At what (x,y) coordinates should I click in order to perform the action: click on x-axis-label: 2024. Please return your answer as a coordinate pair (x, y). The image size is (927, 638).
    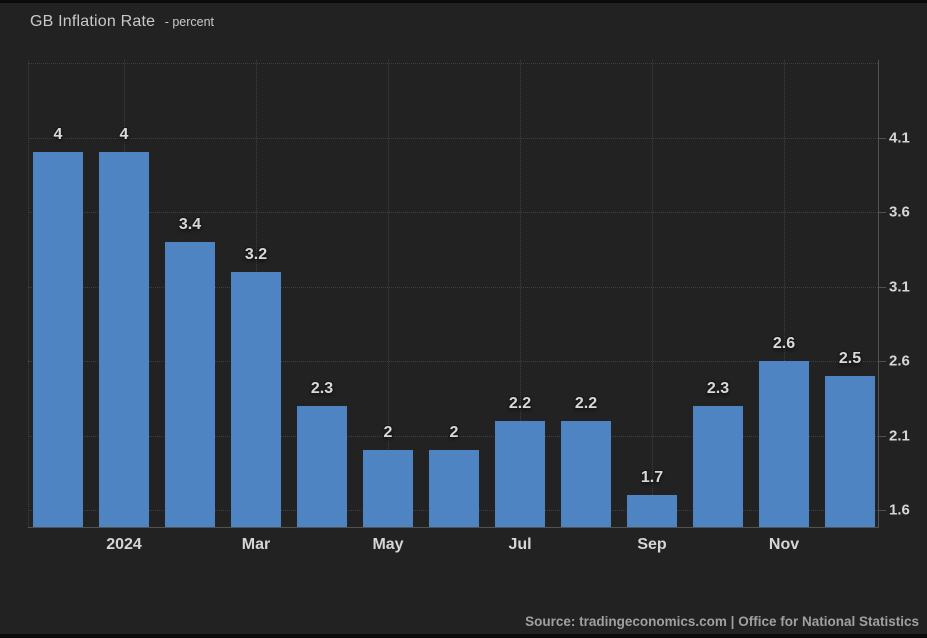
    Looking at the image, I should click on (124, 544).